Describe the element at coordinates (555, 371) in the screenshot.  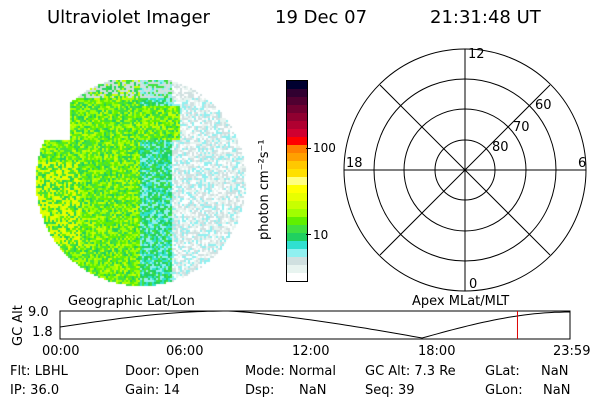
I see `glat-value: NaN` at that location.